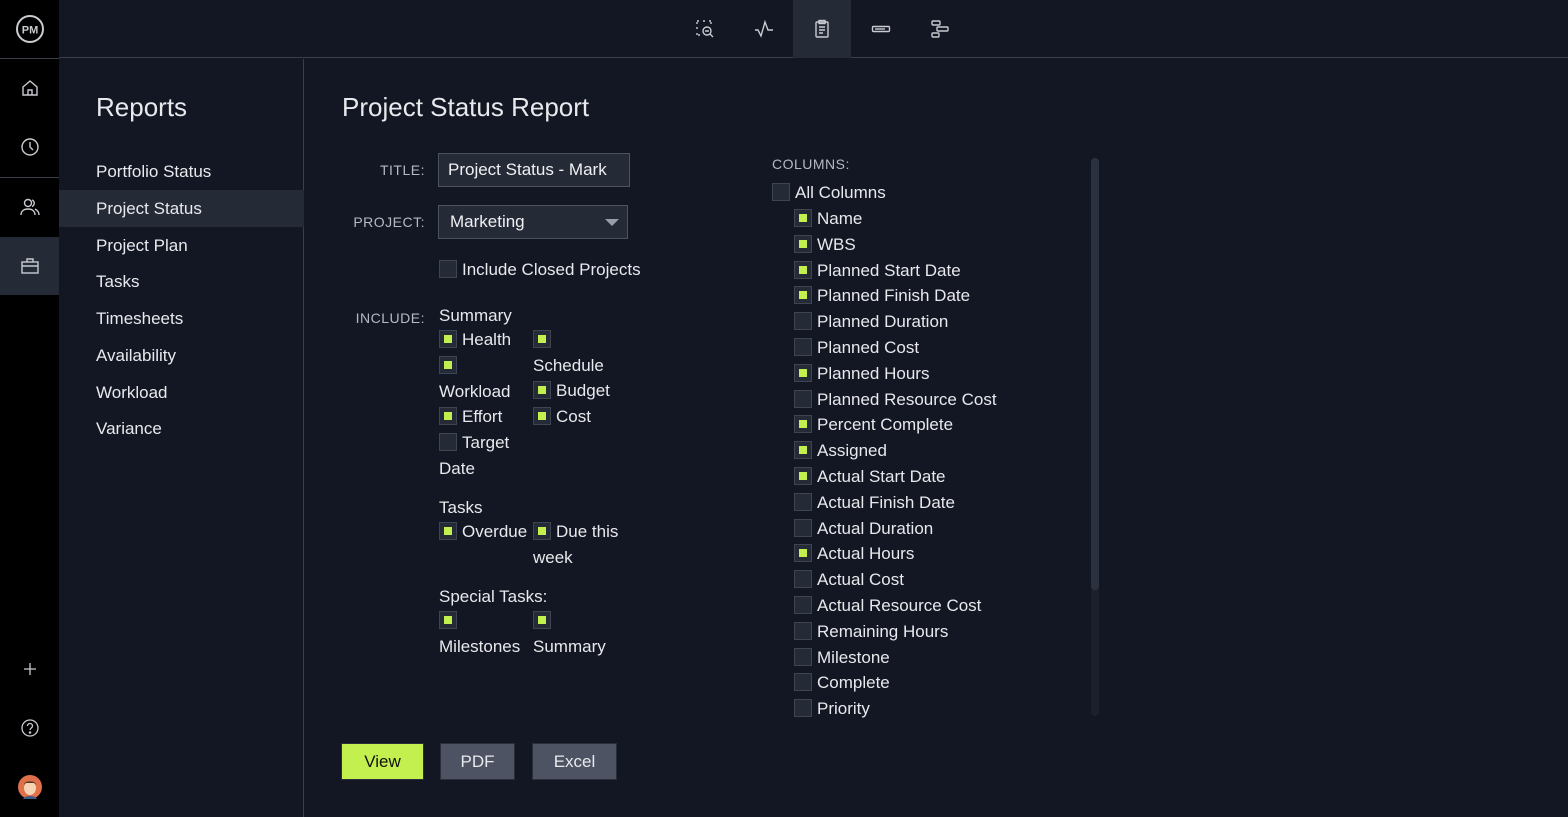 This screenshot has width=1568, height=817. Describe the element at coordinates (842, 658) in the screenshot. I see `column-option: Milestone` at that location.